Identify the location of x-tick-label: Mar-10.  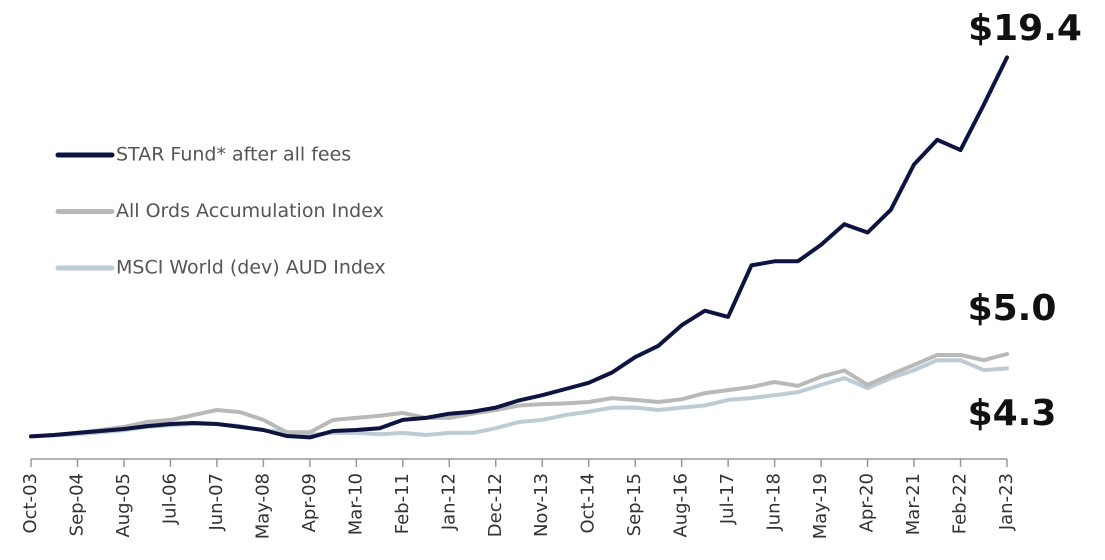
(355, 504).